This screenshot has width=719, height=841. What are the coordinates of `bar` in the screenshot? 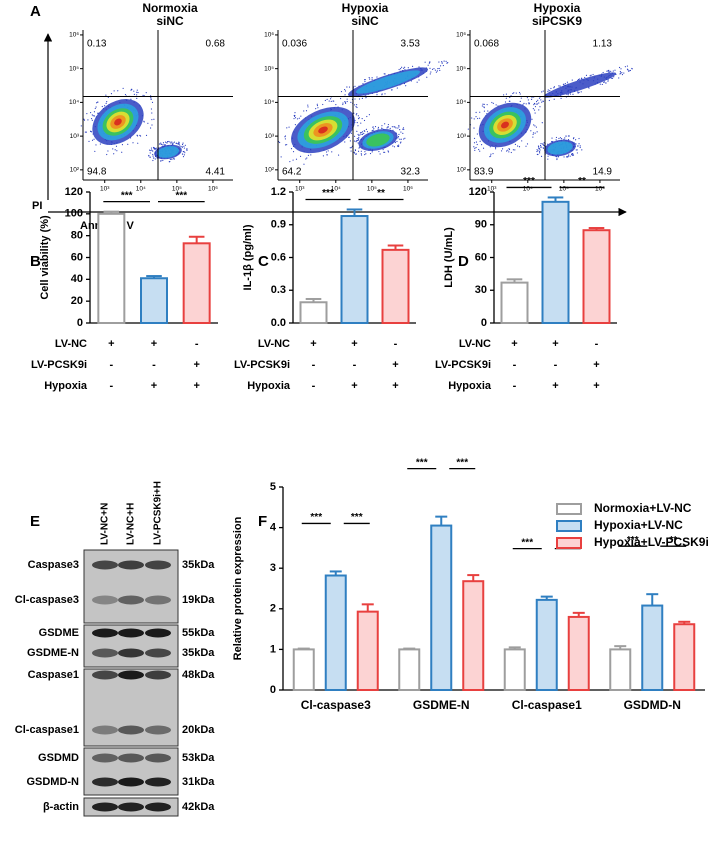 It's located at (473, 636).